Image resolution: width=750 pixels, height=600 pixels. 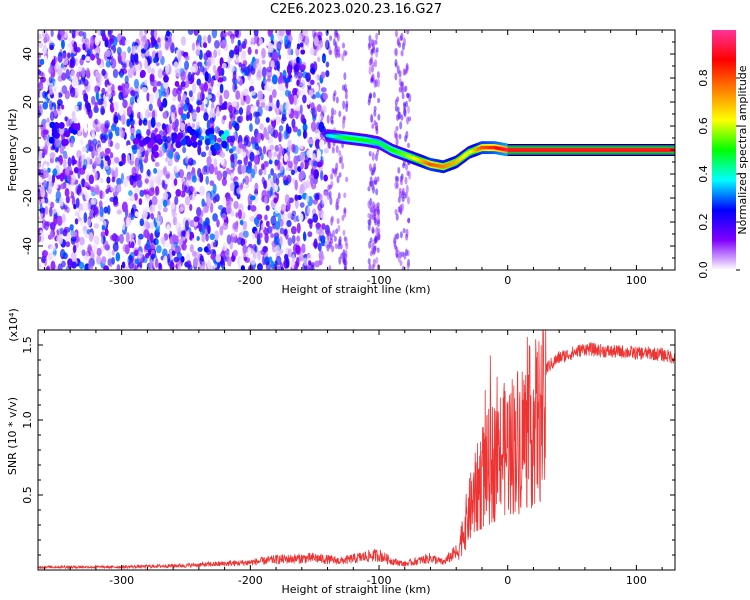 What do you see at coordinates (250, 580) in the screenshot?
I see `snr-x-tick-label: -200` at bounding box center [250, 580].